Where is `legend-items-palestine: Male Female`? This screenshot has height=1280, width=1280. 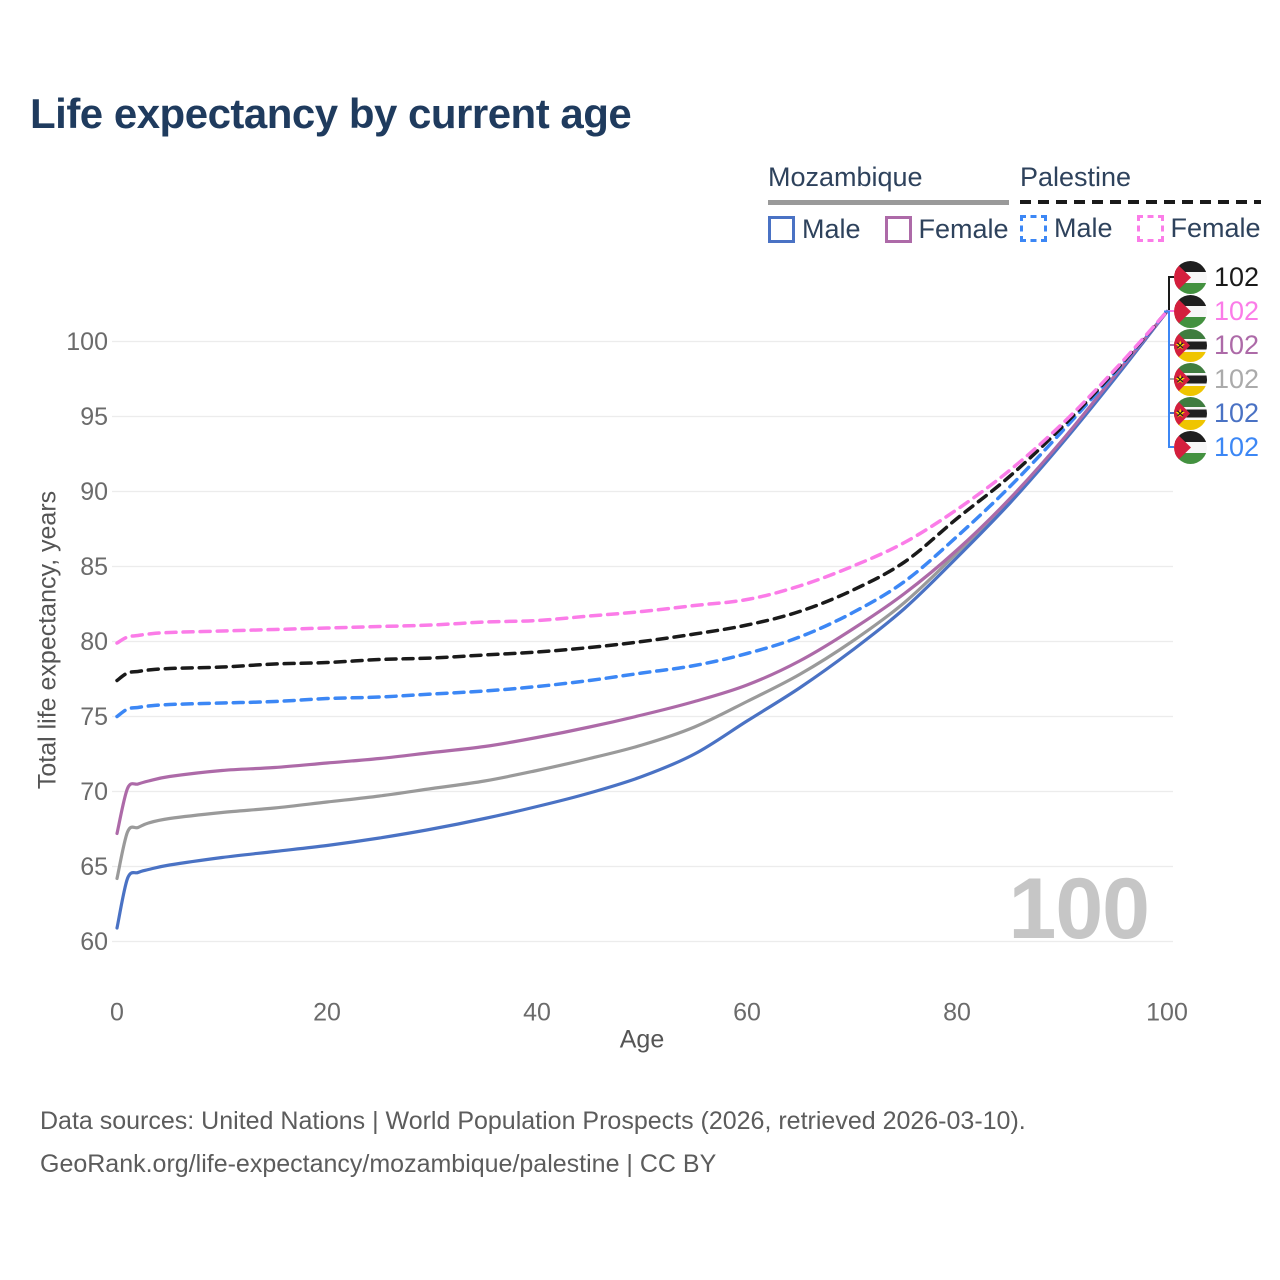
legend-items-palestine: Male Female is located at coordinates (1140, 228).